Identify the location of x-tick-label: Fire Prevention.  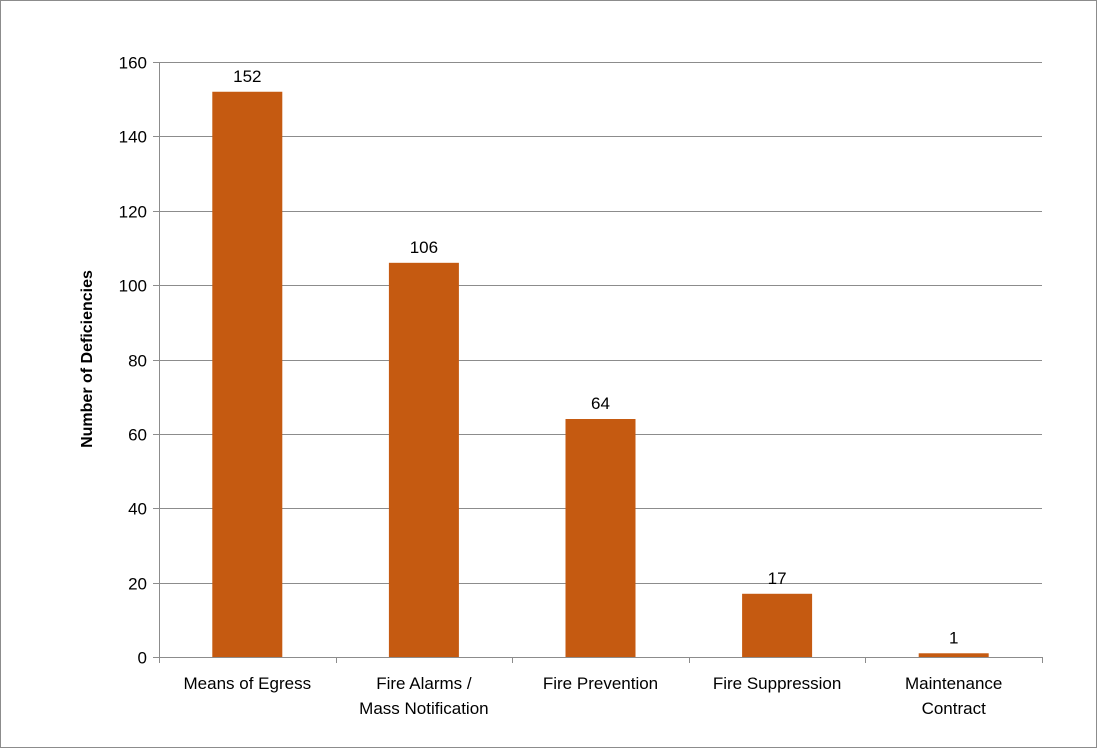
(600, 683).